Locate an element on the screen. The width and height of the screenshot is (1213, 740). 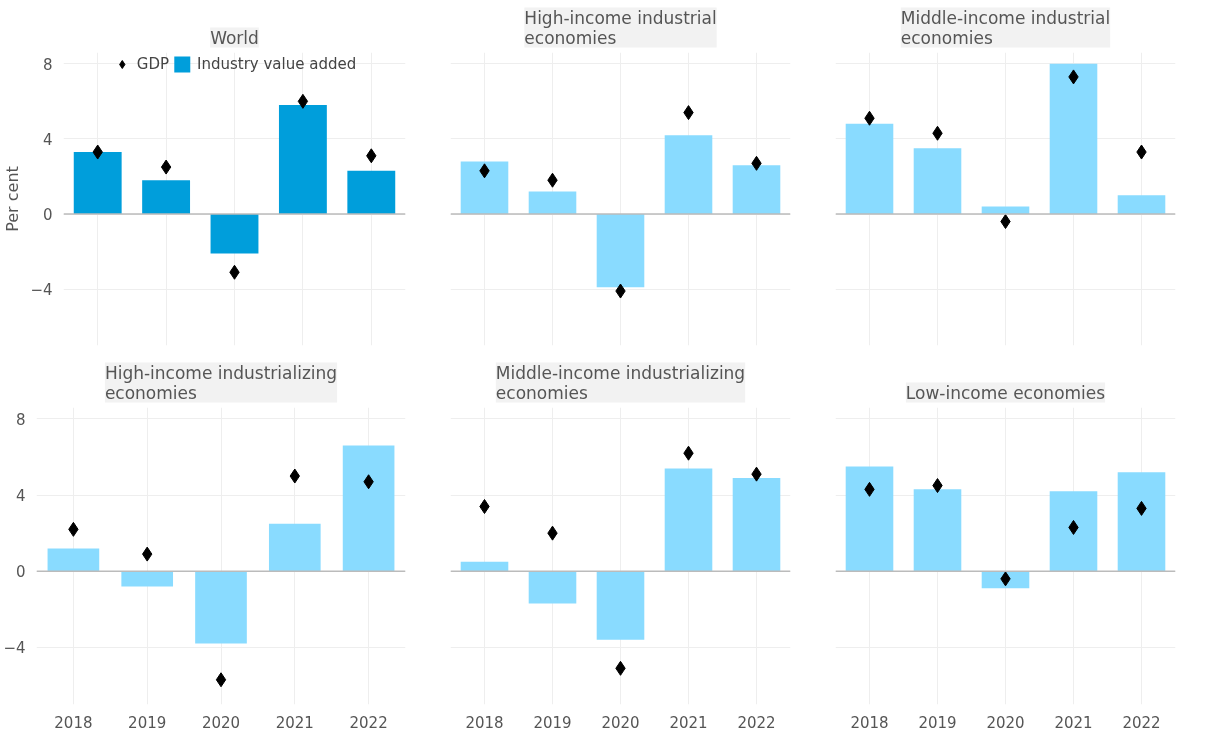
y-axis-title: Per cent is located at coordinates (13, 199).